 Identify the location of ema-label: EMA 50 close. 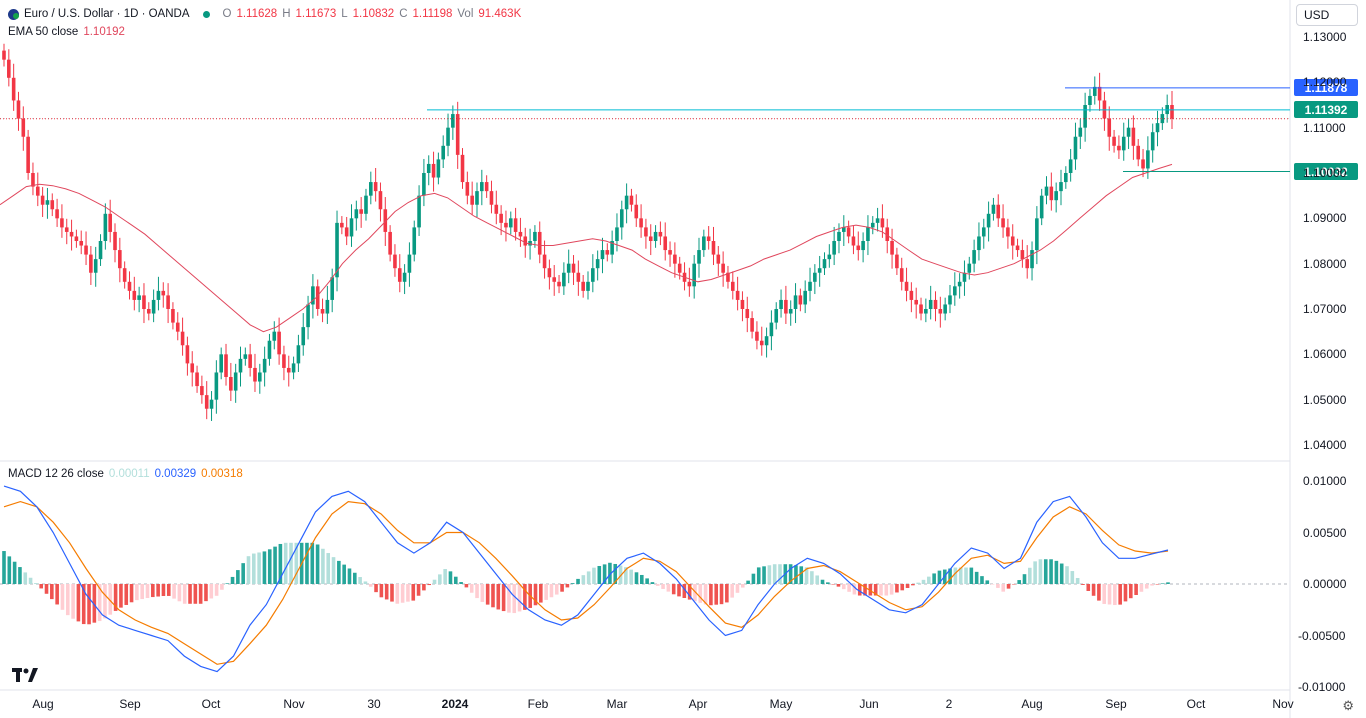
(43, 32).